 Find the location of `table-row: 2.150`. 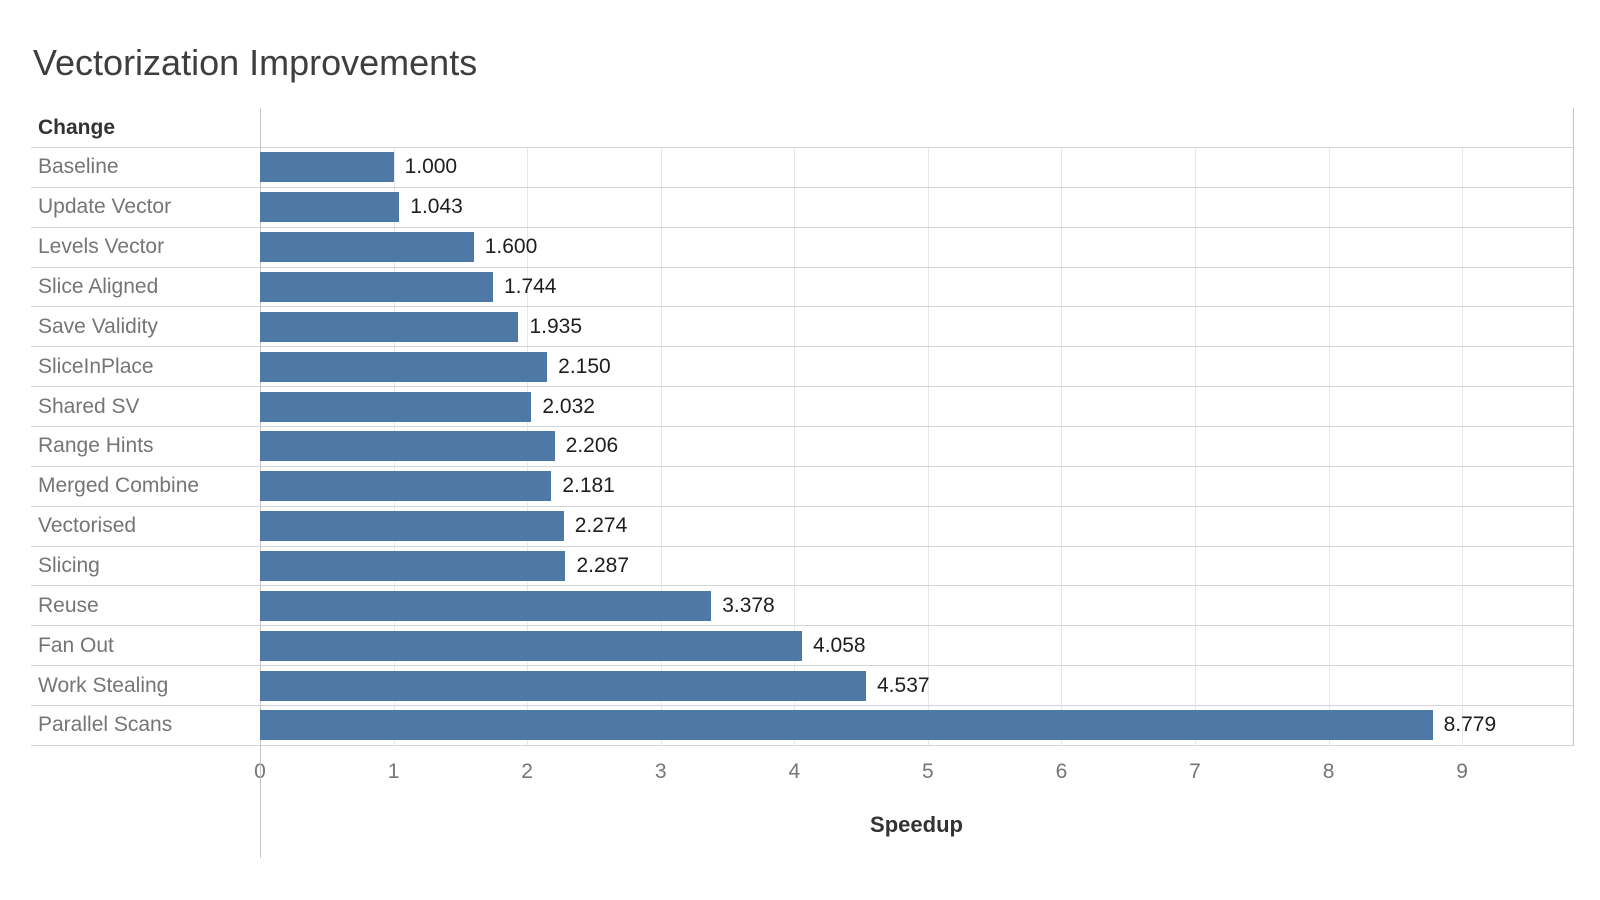

table-row: 2.150 is located at coordinates (916, 367).